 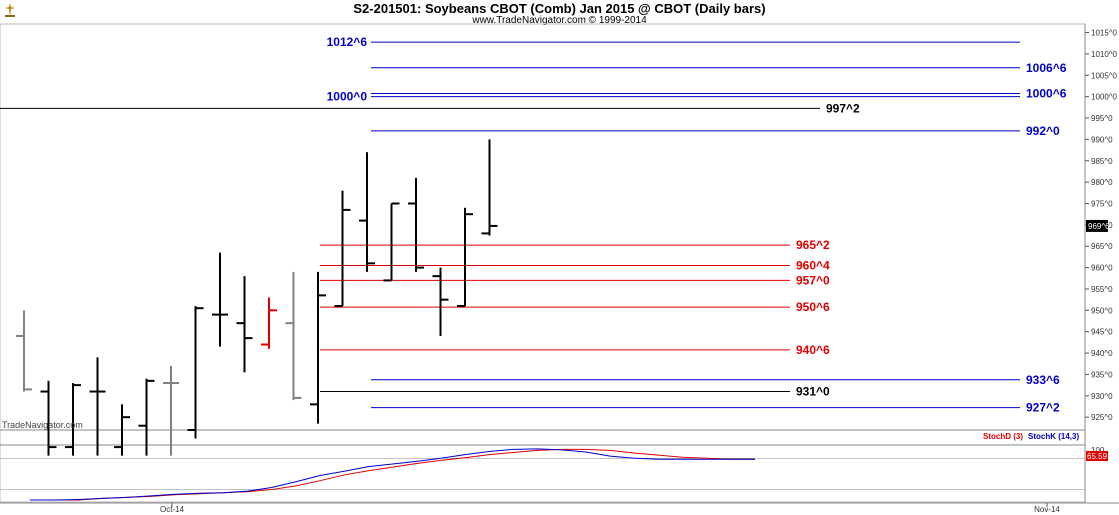 I want to click on y-axis-tick-label: 975^0, so click(x=1102, y=203).